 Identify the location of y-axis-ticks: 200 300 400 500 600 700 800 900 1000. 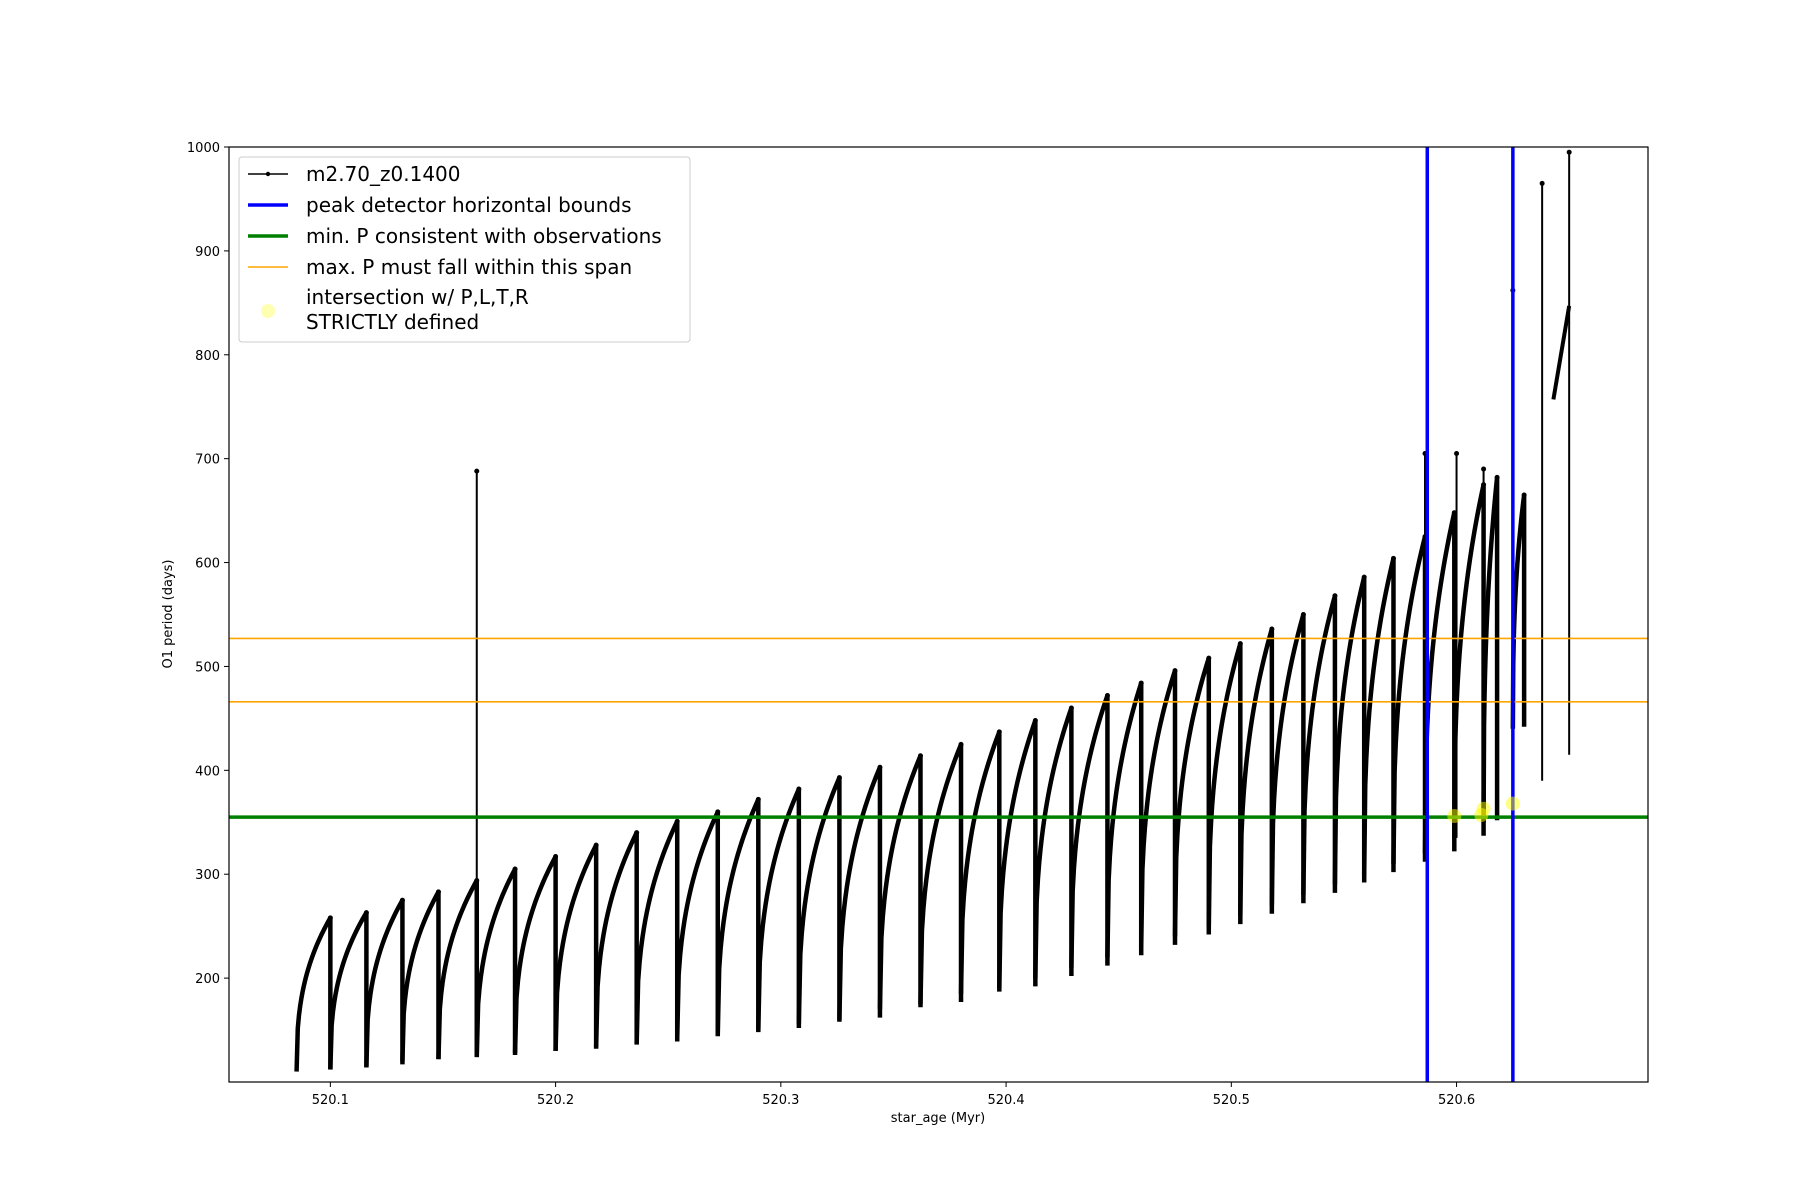
(208, 564).